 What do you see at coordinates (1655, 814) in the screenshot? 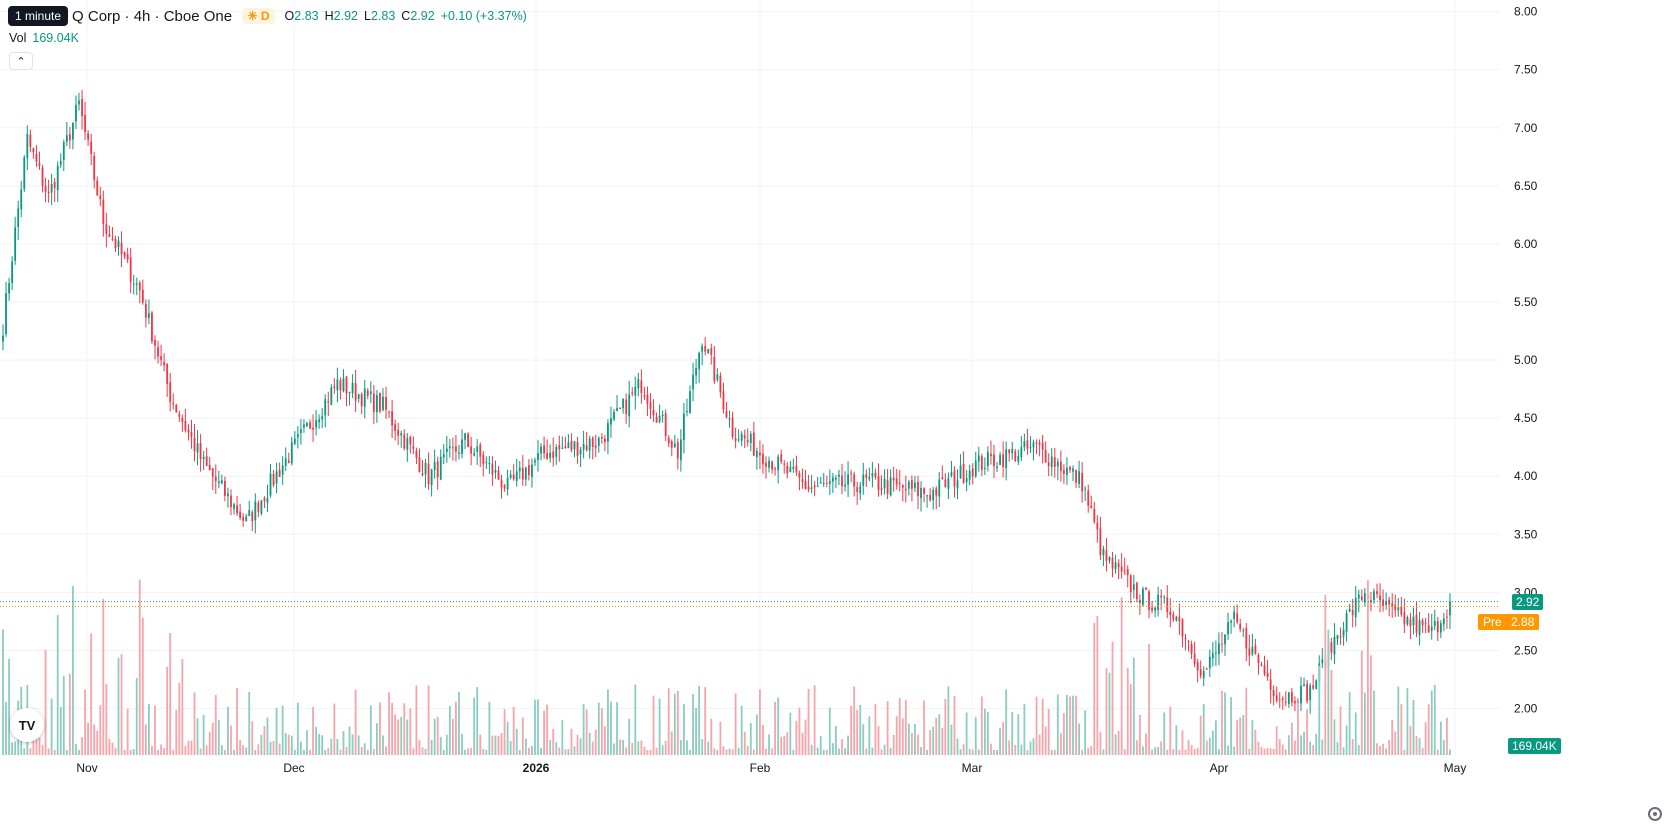
I see `settings-icon` at bounding box center [1655, 814].